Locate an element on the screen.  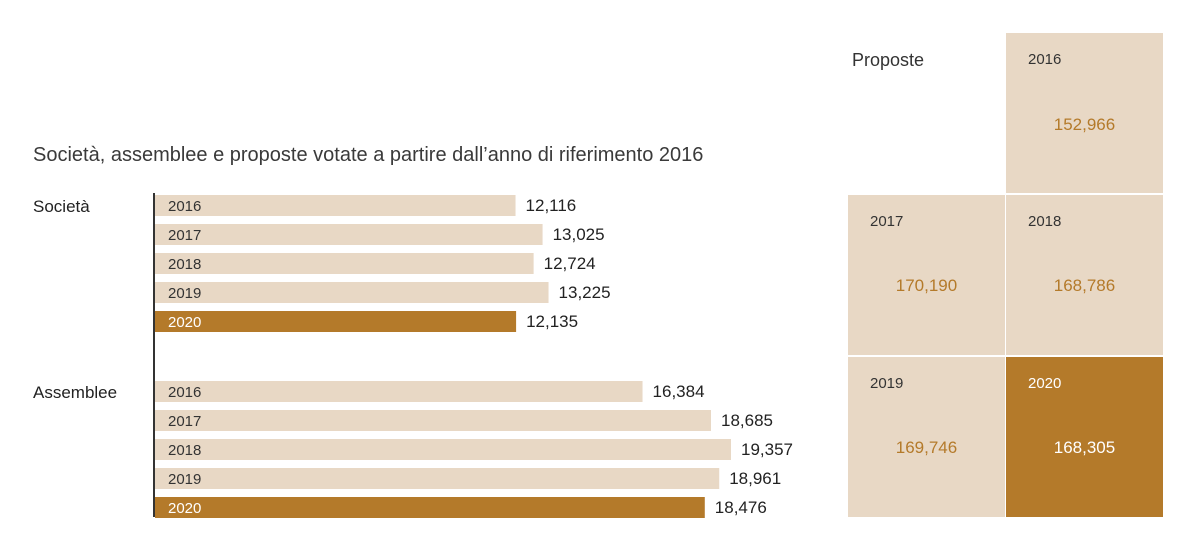
tile-year-label: 2017 is located at coordinates (886, 221).